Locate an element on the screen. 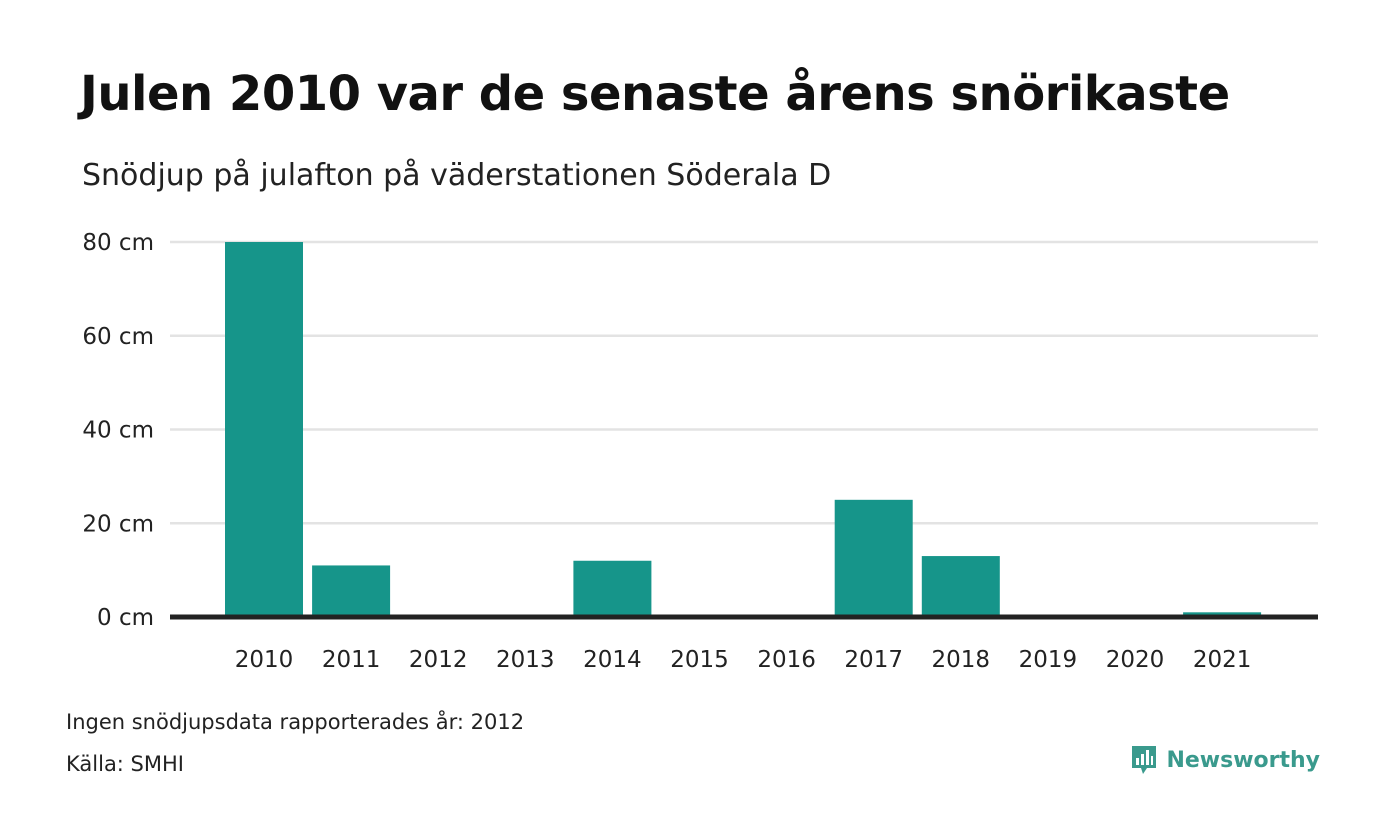 The height and width of the screenshot is (840, 1400). brand-logo: Newsworthy is located at coordinates (1225, 760).